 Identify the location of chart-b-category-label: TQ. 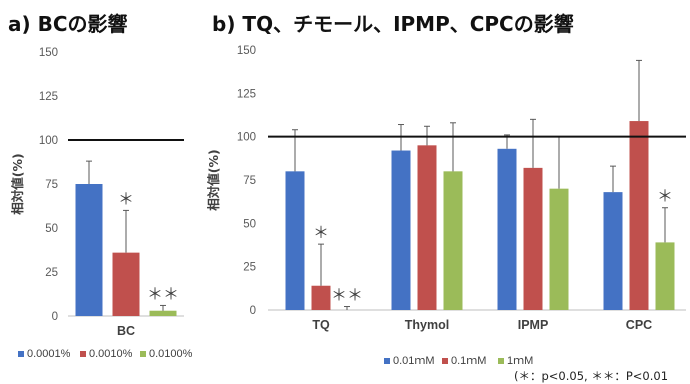
(321, 325).